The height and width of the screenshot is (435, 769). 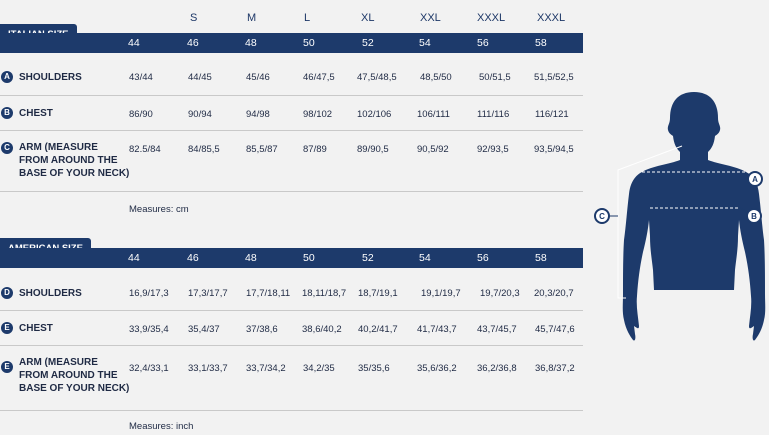 I want to click on table-cell: 19,7/20,3, so click(x=500, y=293).